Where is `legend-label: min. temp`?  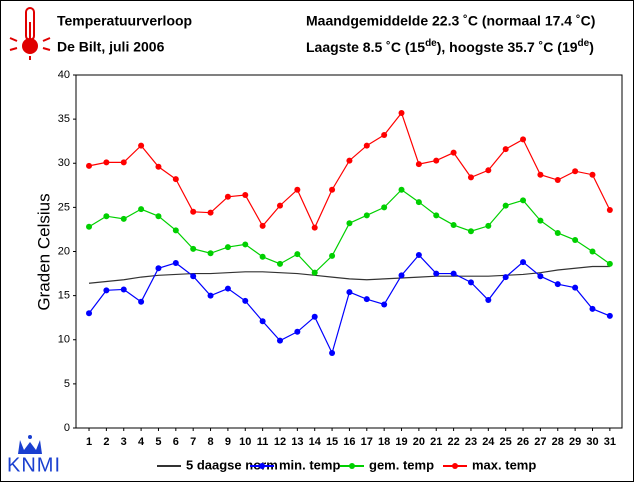 legend-label: min. temp is located at coordinates (309, 464).